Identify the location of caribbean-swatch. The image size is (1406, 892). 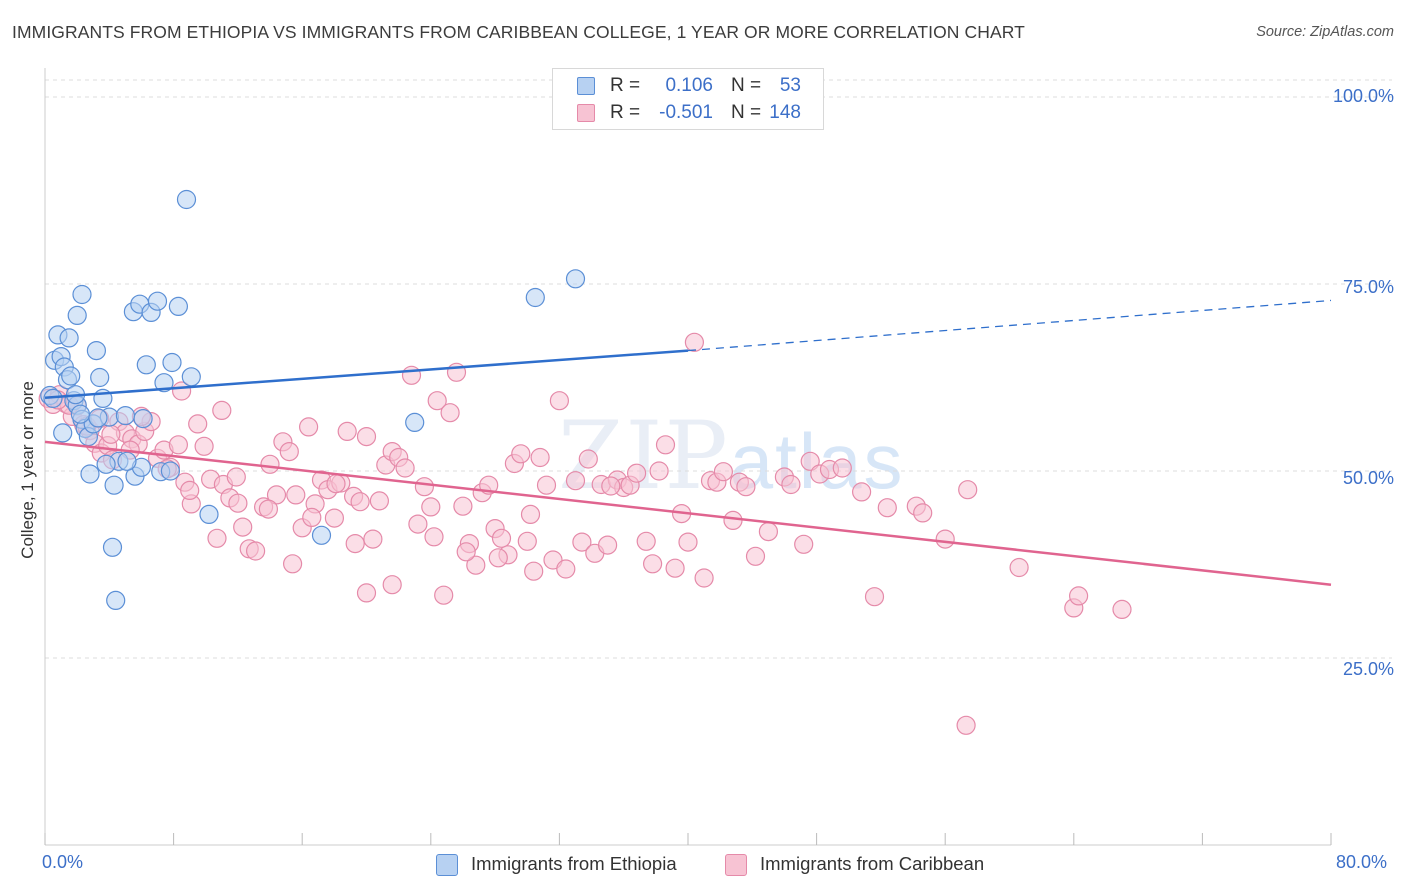
(586, 113).